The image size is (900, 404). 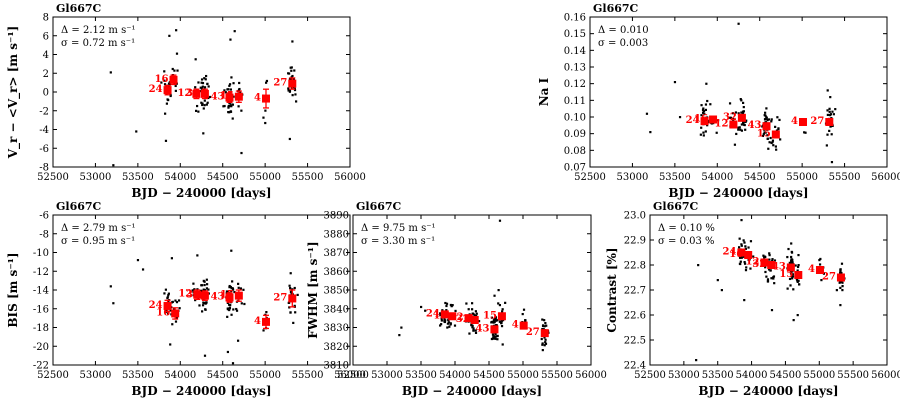 What do you see at coordinates (41, 291) in the screenshot?
I see `y-tick-label: -14` at bounding box center [41, 291].